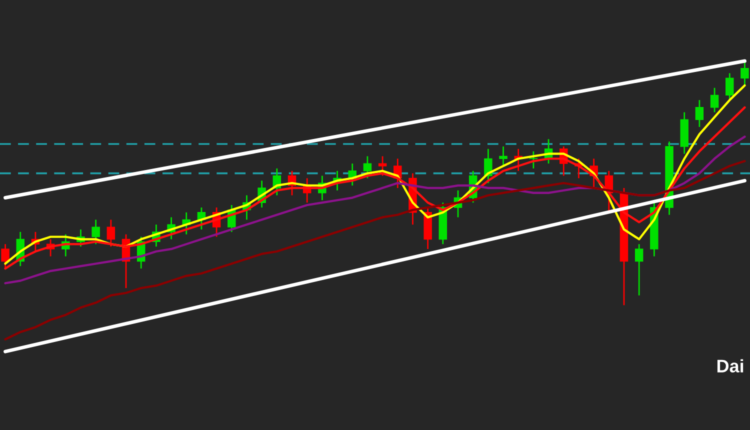  What do you see at coordinates (730, 365) in the screenshot?
I see `text: Dai` at bounding box center [730, 365].